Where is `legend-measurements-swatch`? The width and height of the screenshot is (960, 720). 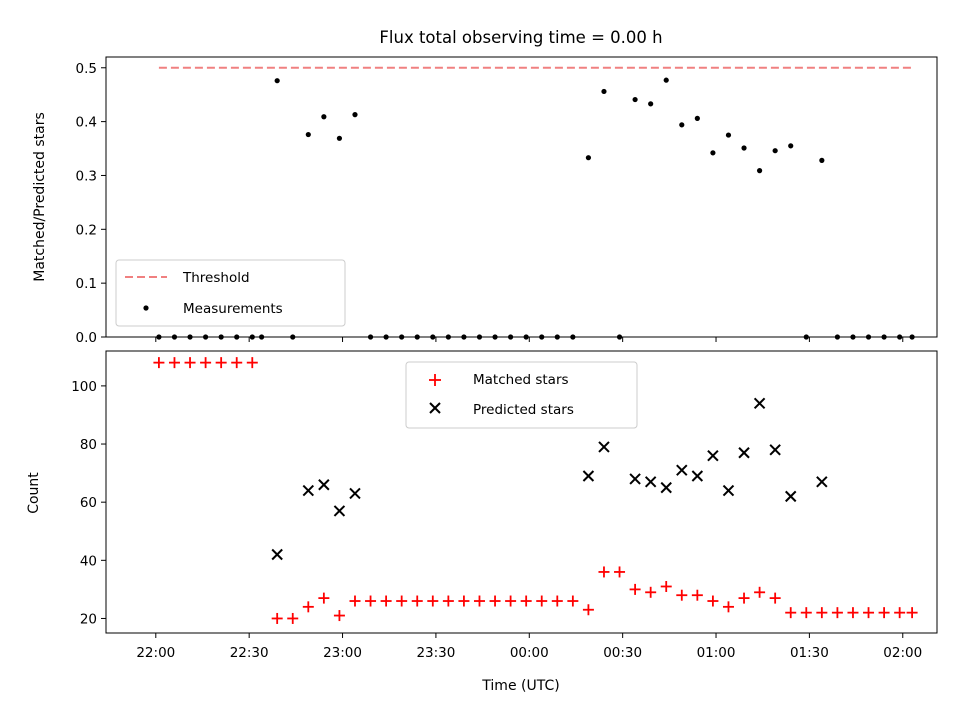 legend-measurements-swatch is located at coordinates (146, 308).